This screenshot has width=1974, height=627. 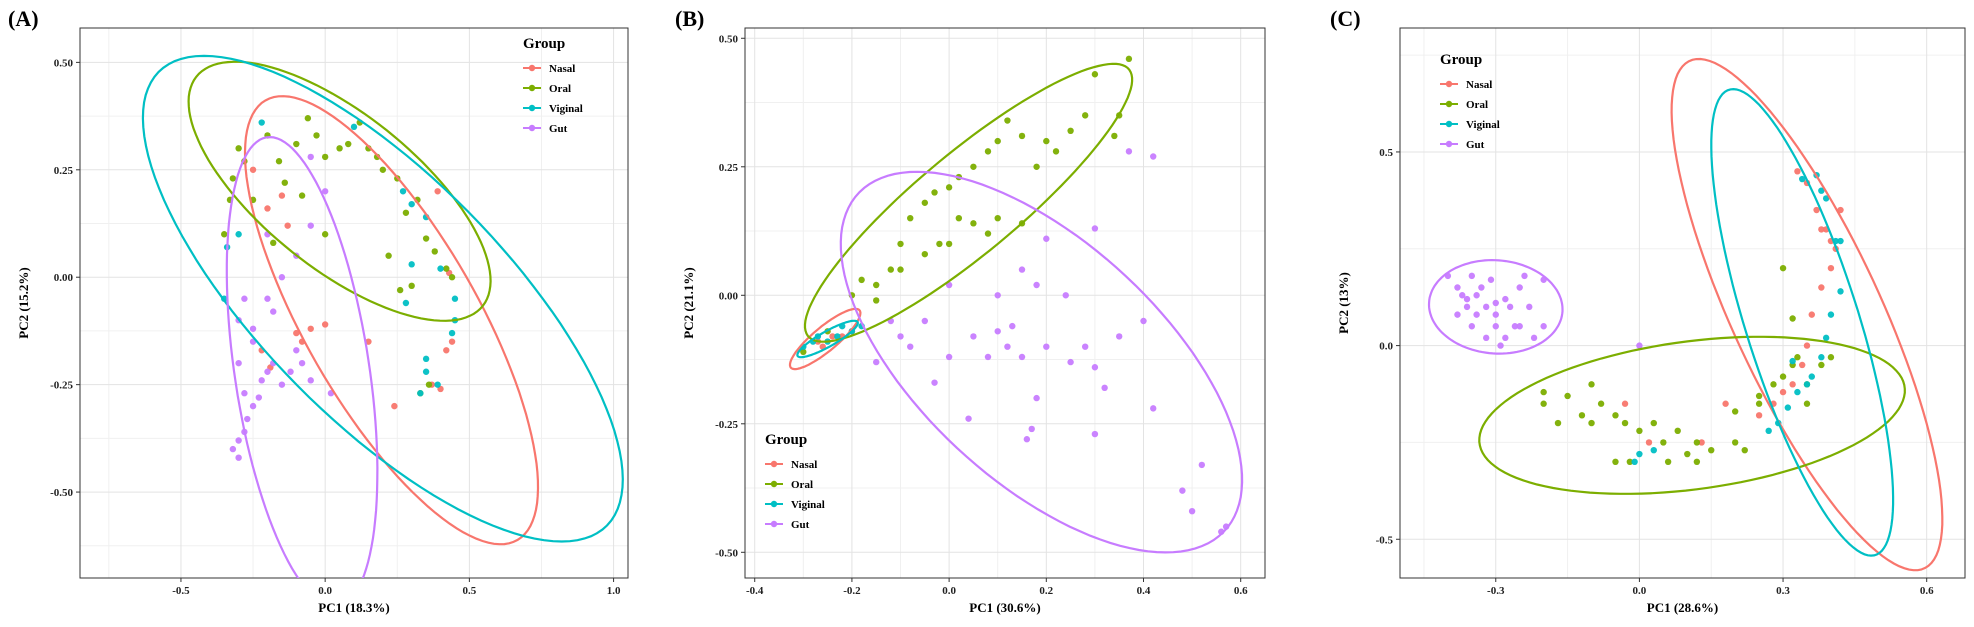 What do you see at coordinates (553, 85) in the screenshot?
I see `legend: Group Nasal Oral Viginal Gut` at bounding box center [553, 85].